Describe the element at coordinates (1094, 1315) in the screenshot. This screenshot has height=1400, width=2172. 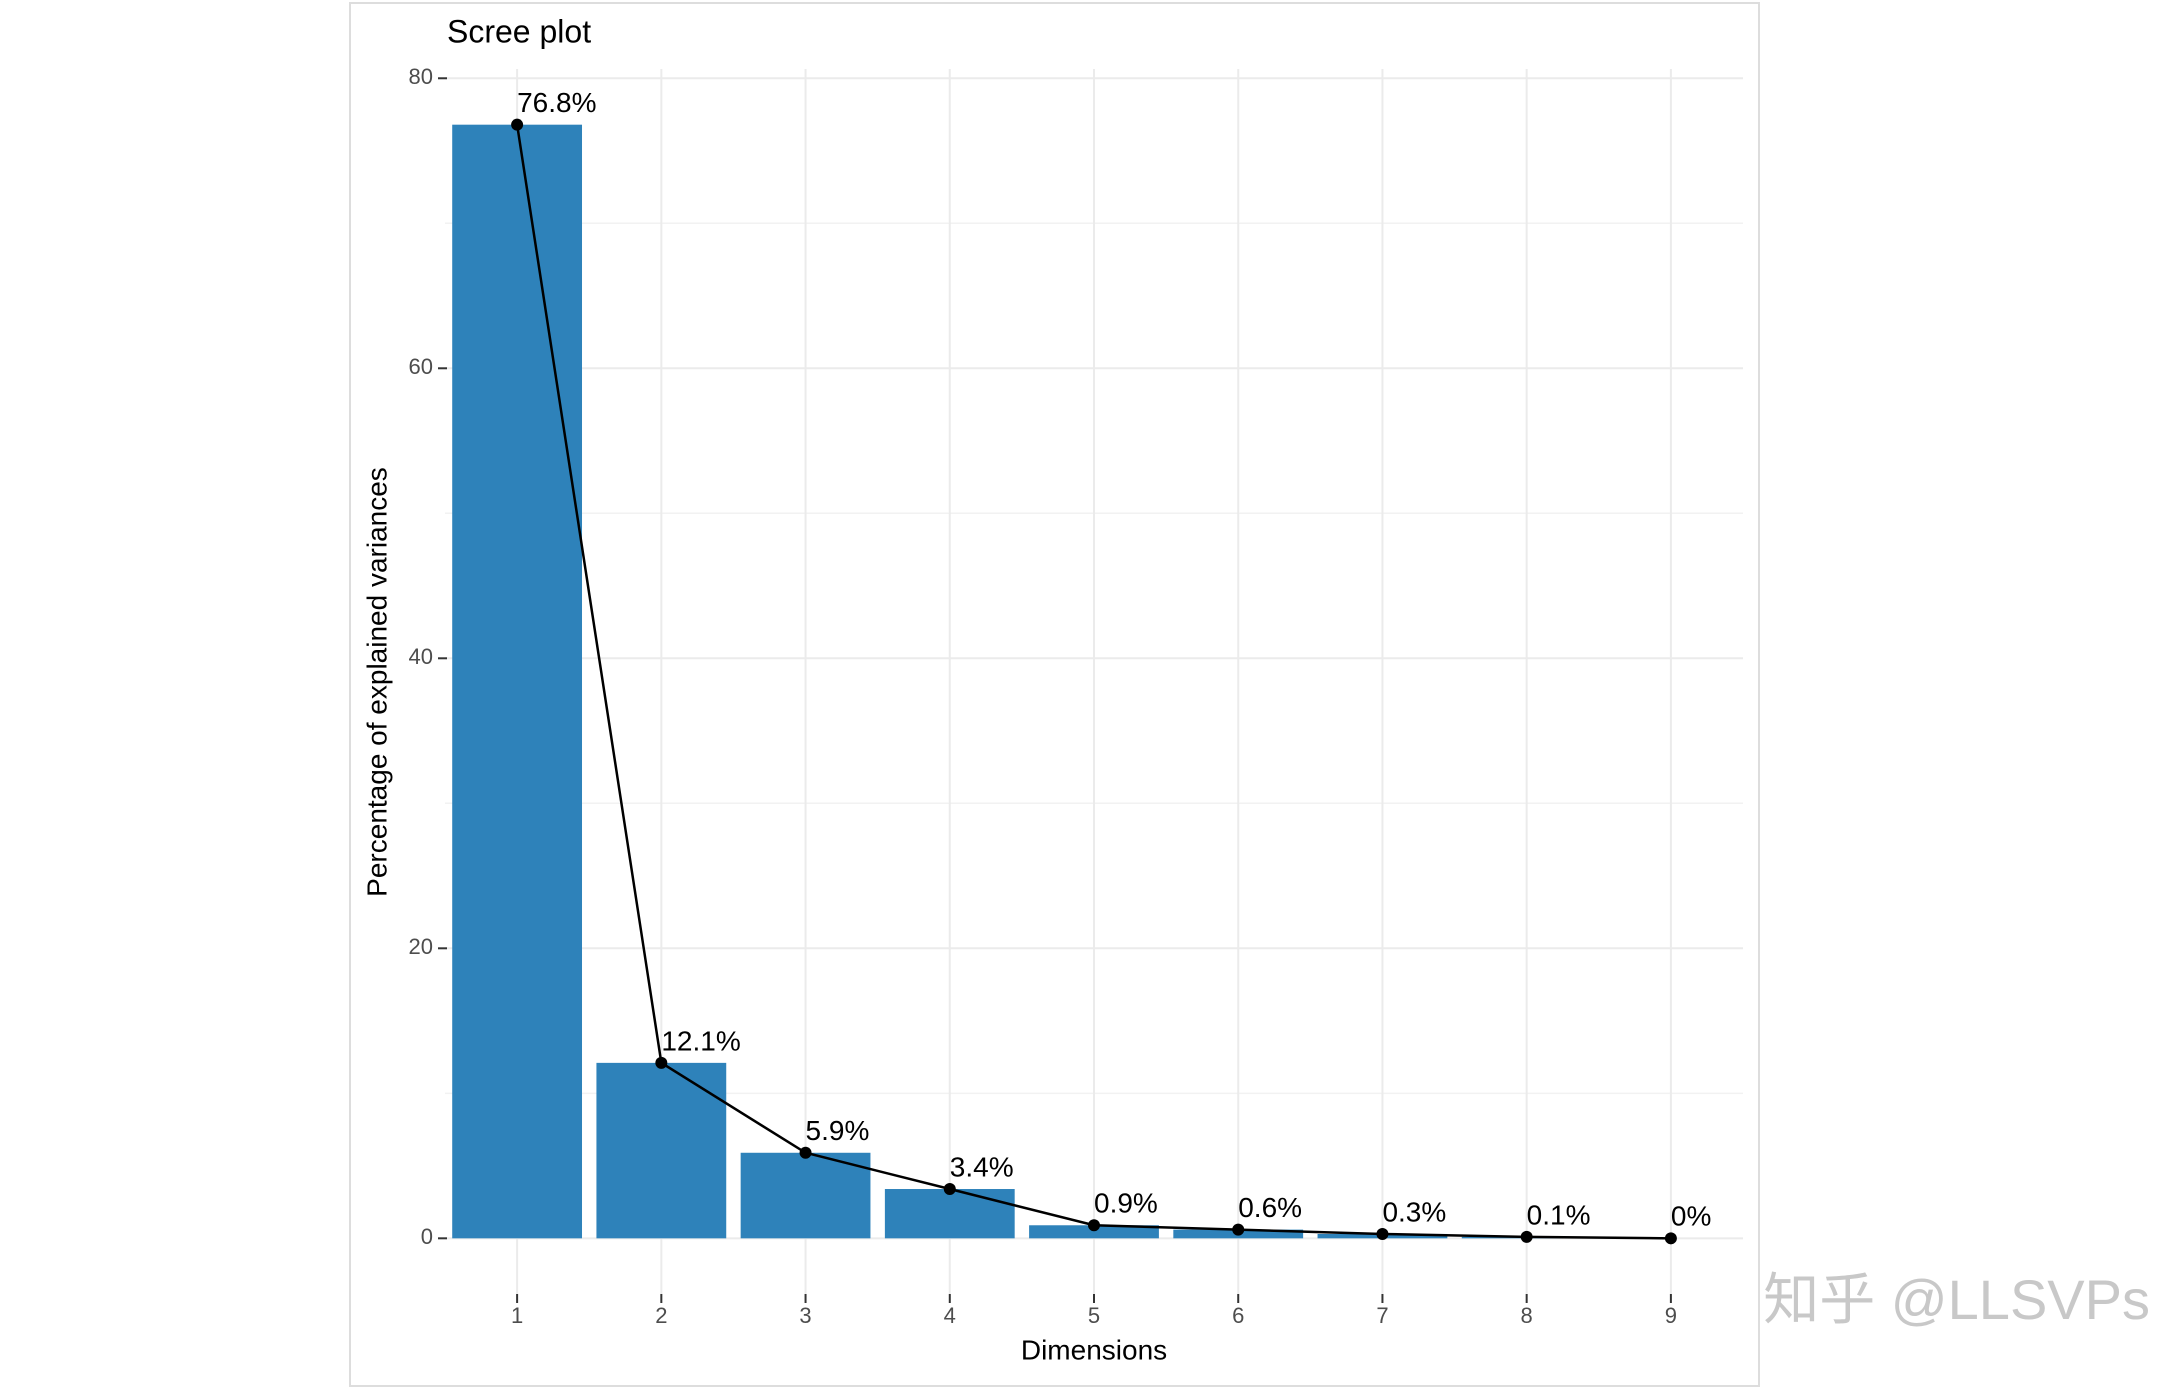
I see `x-tick-label: 5` at that location.